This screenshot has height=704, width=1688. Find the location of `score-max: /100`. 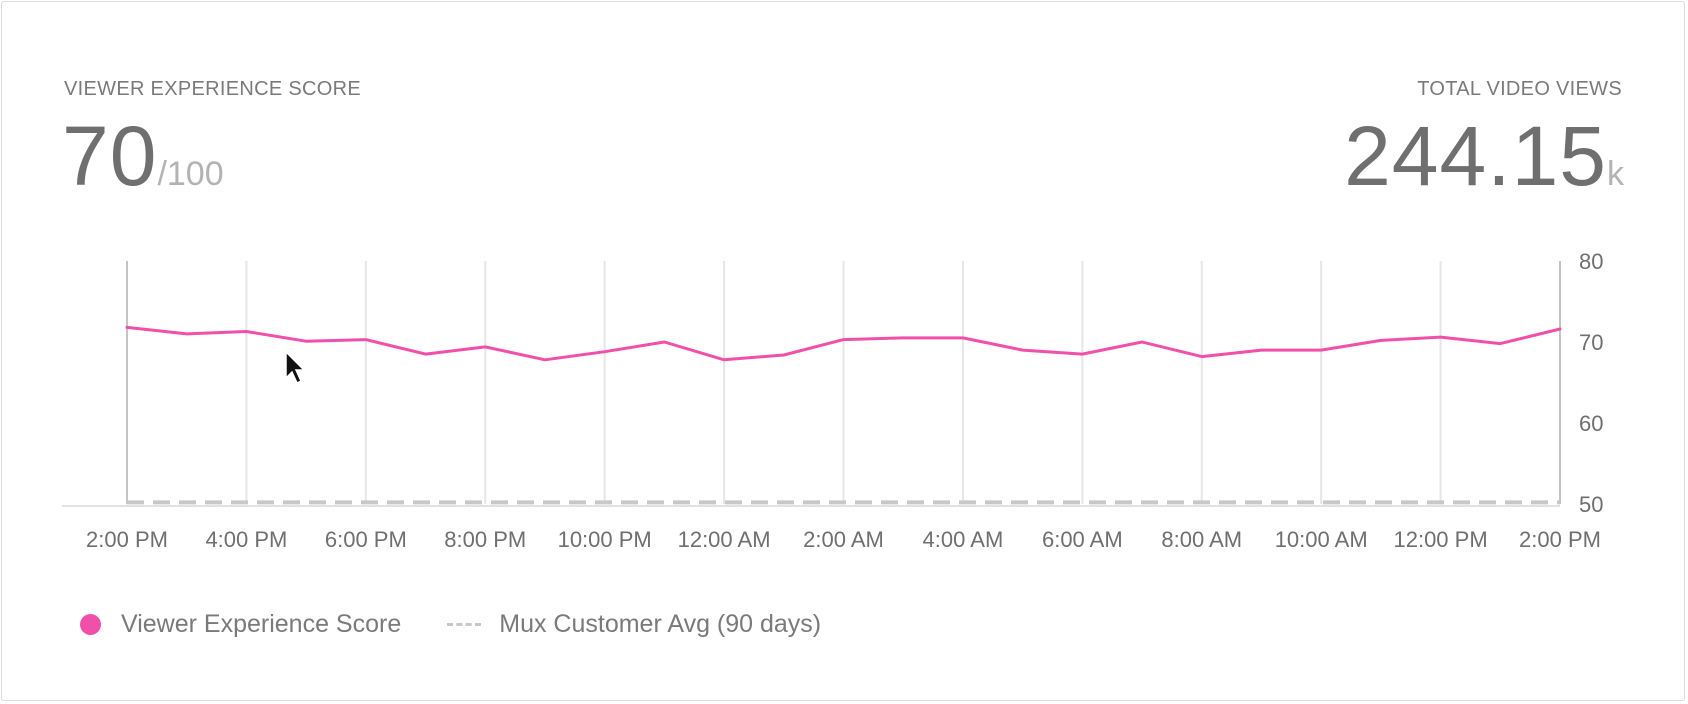

score-max: /100 is located at coordinates (190, 174).